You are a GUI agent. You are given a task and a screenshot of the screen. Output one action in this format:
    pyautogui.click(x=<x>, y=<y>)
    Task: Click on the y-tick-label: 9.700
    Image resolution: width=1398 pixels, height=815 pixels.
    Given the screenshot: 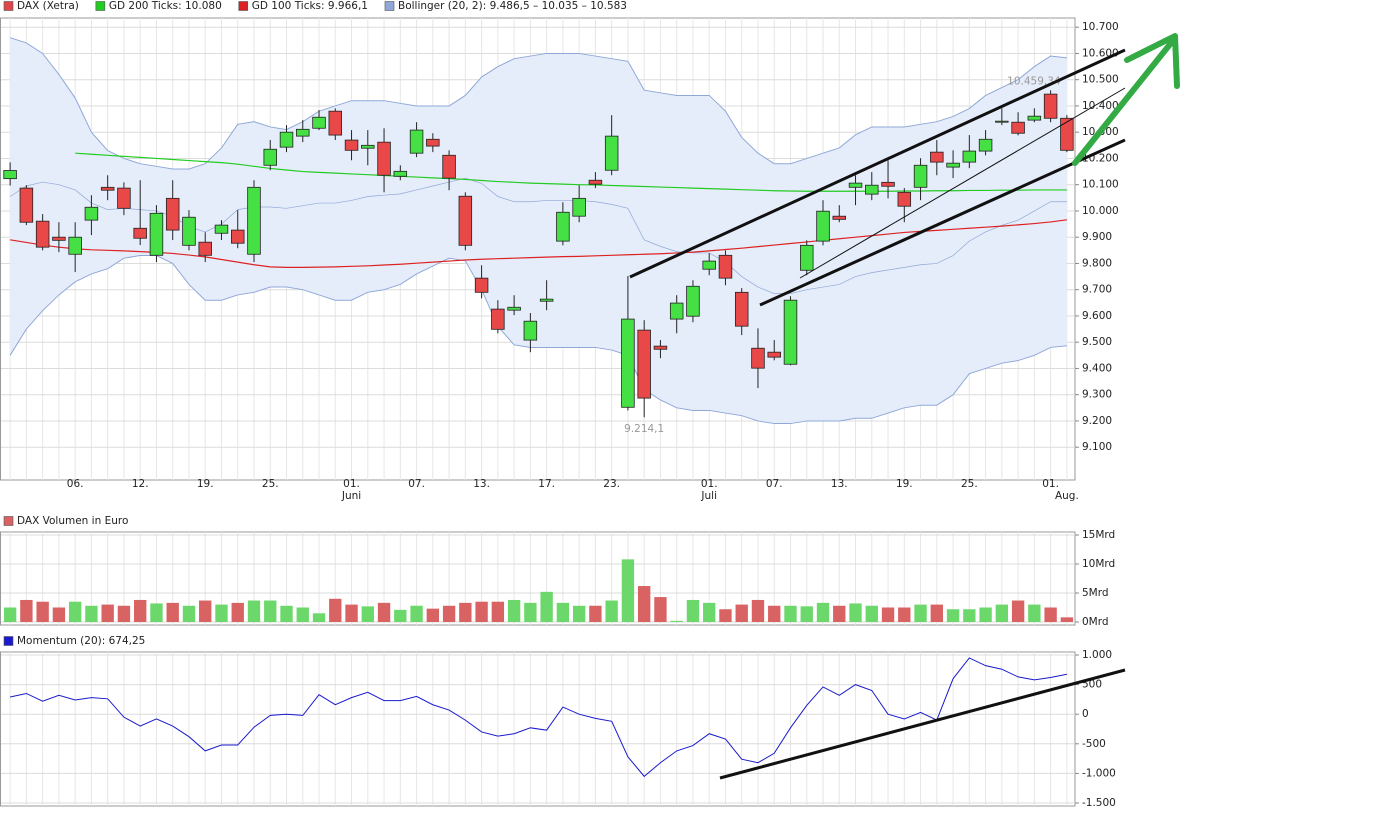 What is the action you would take?
    pyautogui.click(x=1097, y=290)
    